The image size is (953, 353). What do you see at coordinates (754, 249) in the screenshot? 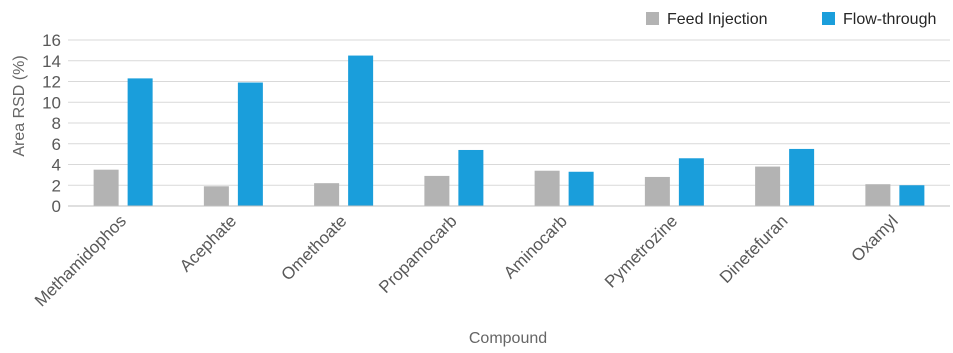
I see `x-tick-label-dinetefuran: Dinetefuran` at bounding box center [754, 249].